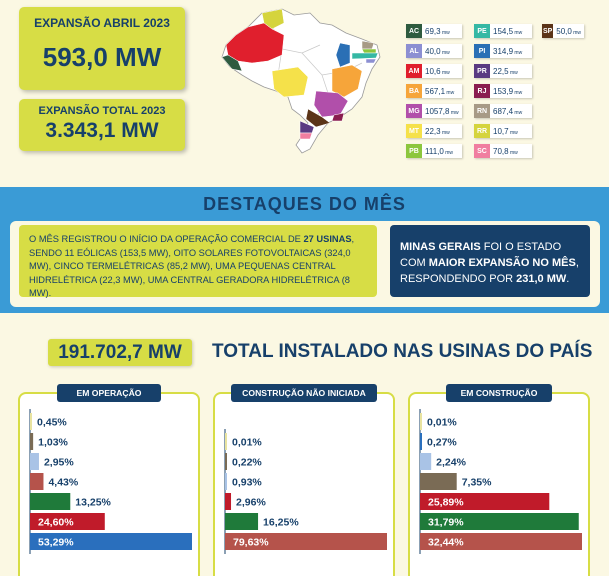  I want to click on bar-label-4: 13,25%, so click(93, 503).